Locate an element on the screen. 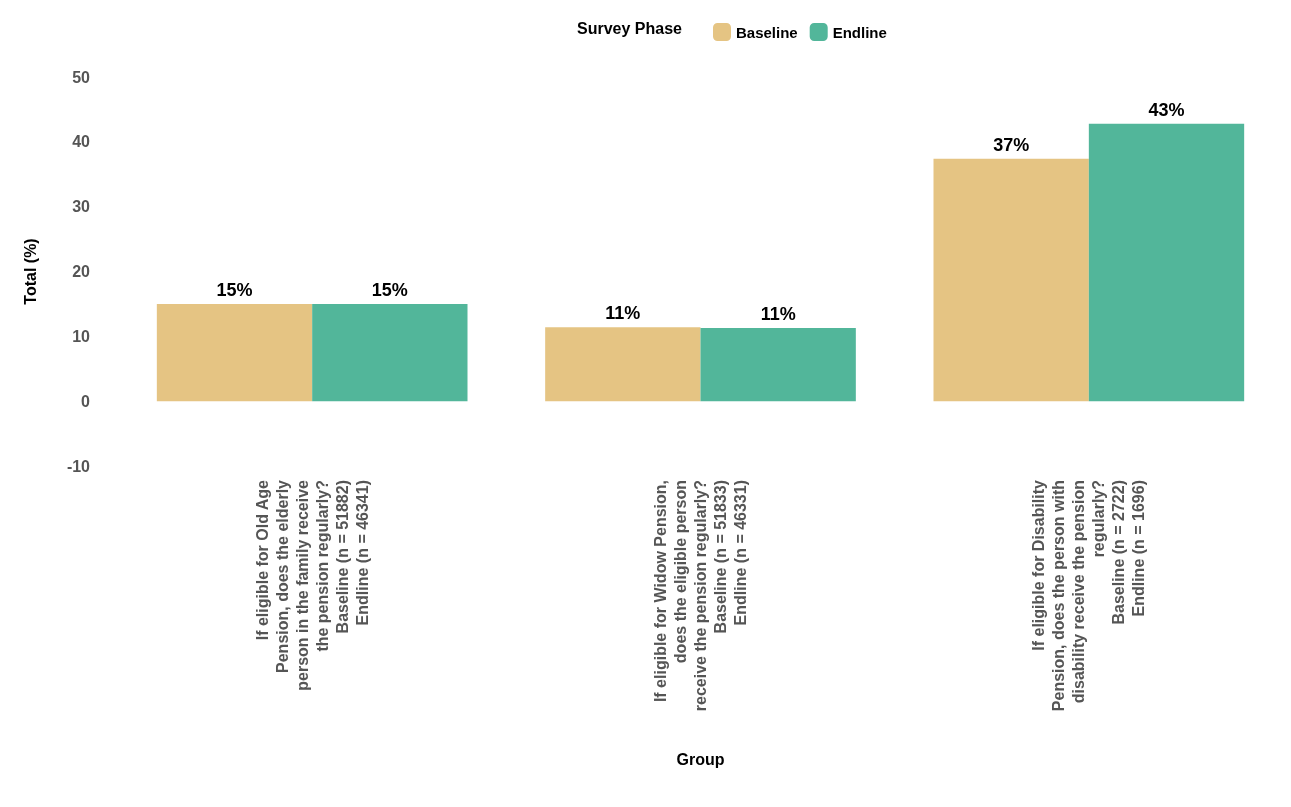 The height and width of the screenshot is (807, 1291). y-tick-label: 10 is located at coordinates (81, 336).